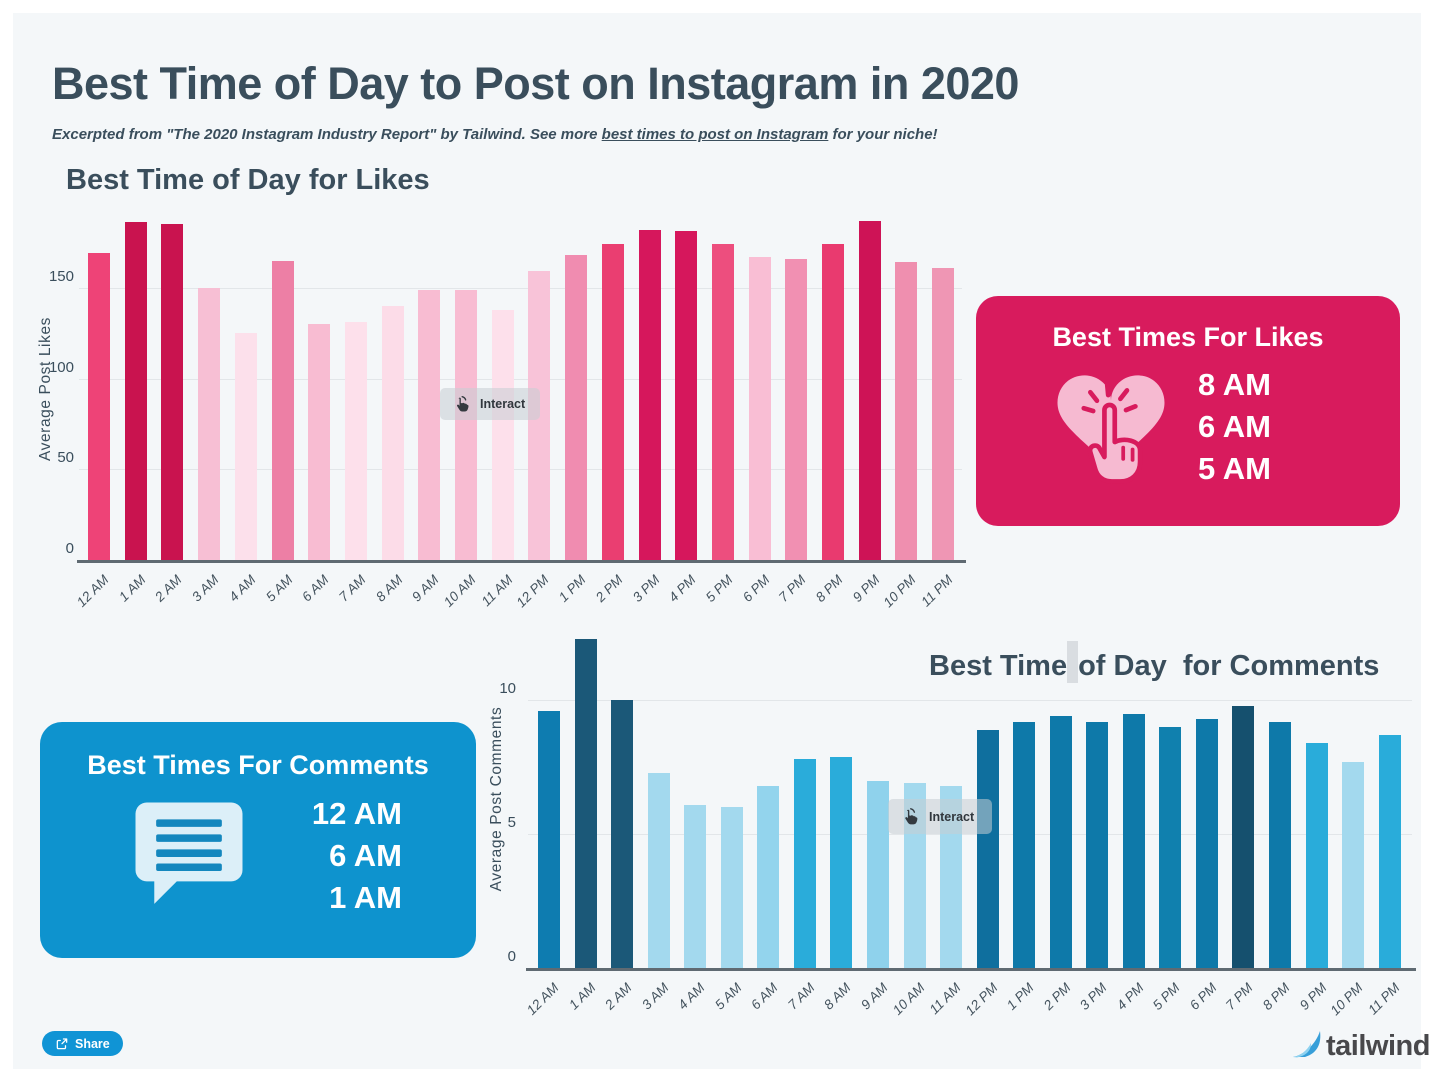  I want to click on comments-bar-7-am, so click(804, 863).